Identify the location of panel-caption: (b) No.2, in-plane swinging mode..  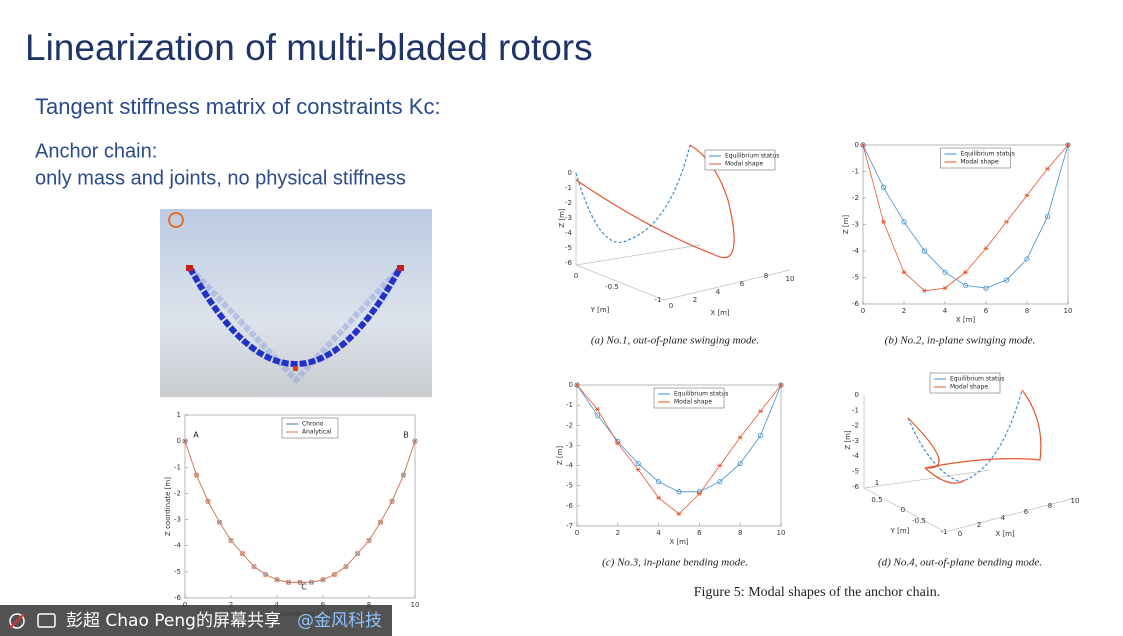
(960, 341).